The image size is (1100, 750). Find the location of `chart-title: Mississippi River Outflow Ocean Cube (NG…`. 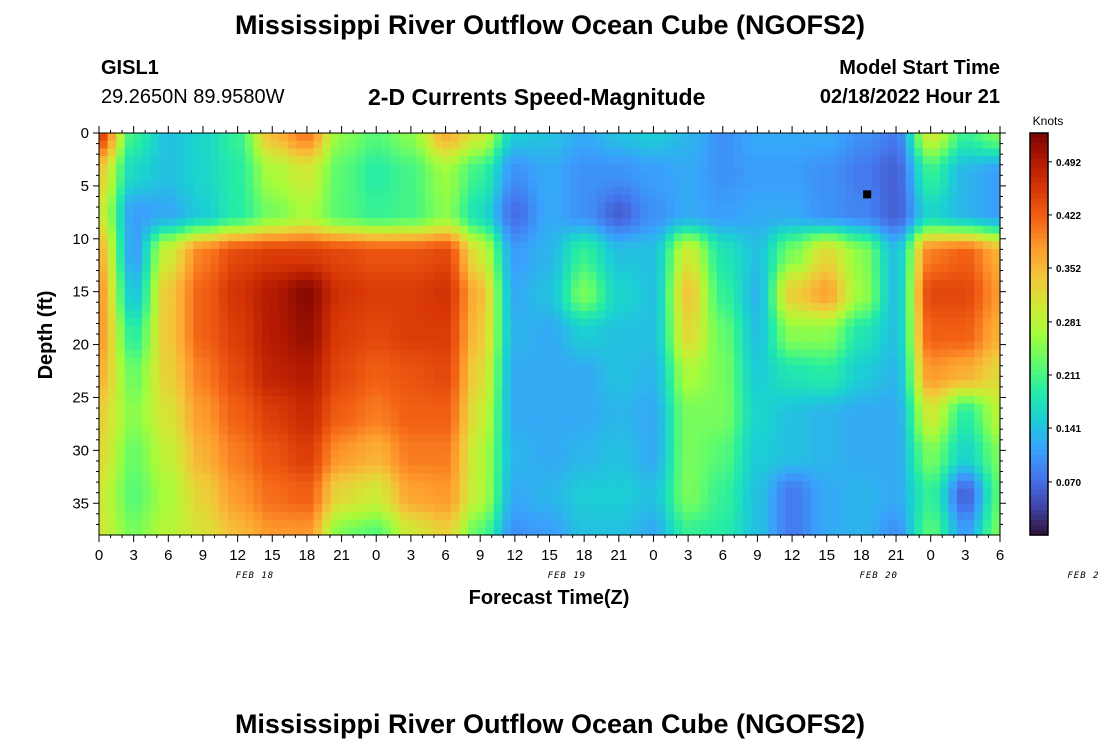

chart-title: Mississippi River Outflow Ocean Cube (NG… is located at coordinates (550, 25).